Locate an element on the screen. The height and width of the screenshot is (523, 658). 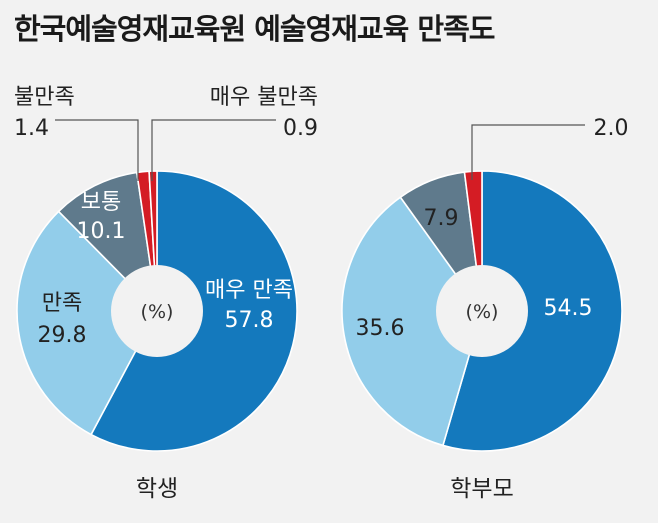
chart-name-student: 학생 is located at coordinates (157, 489).